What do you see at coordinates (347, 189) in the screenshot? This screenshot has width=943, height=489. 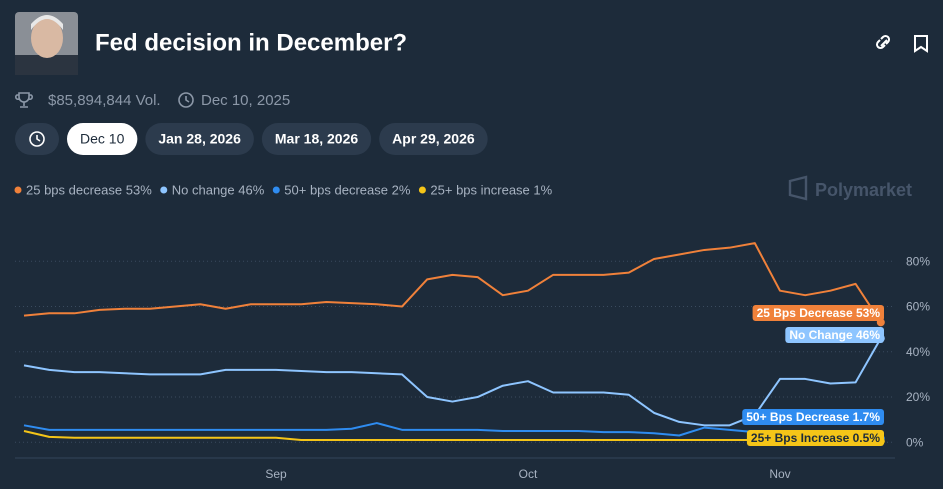 I see `legend-label: 50+ bps decrease 2%` at bounding box center [347, 189].